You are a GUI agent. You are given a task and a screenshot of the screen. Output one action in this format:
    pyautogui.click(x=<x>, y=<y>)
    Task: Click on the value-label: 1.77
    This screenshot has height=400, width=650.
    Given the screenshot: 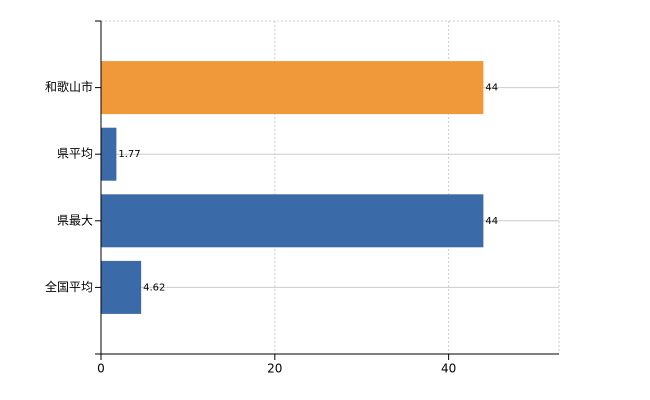 What is the action you would take?
    pyautogui.click(x=129, y=154)
    